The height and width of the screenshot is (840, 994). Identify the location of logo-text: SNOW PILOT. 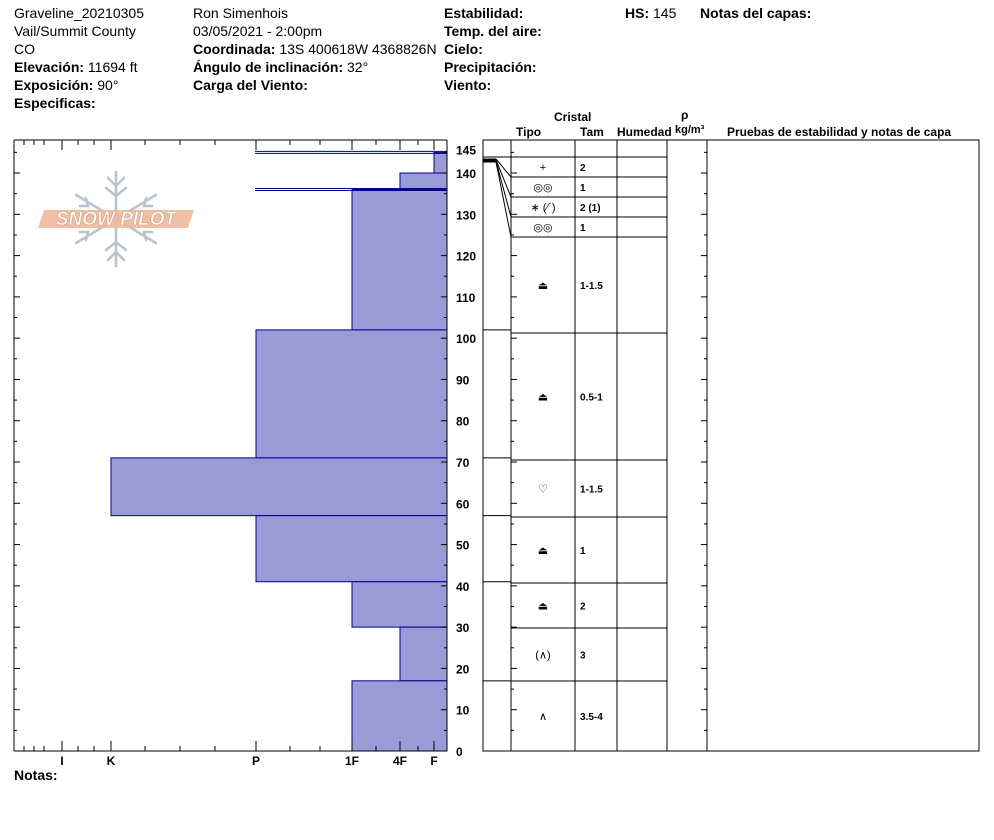
(117, 219).